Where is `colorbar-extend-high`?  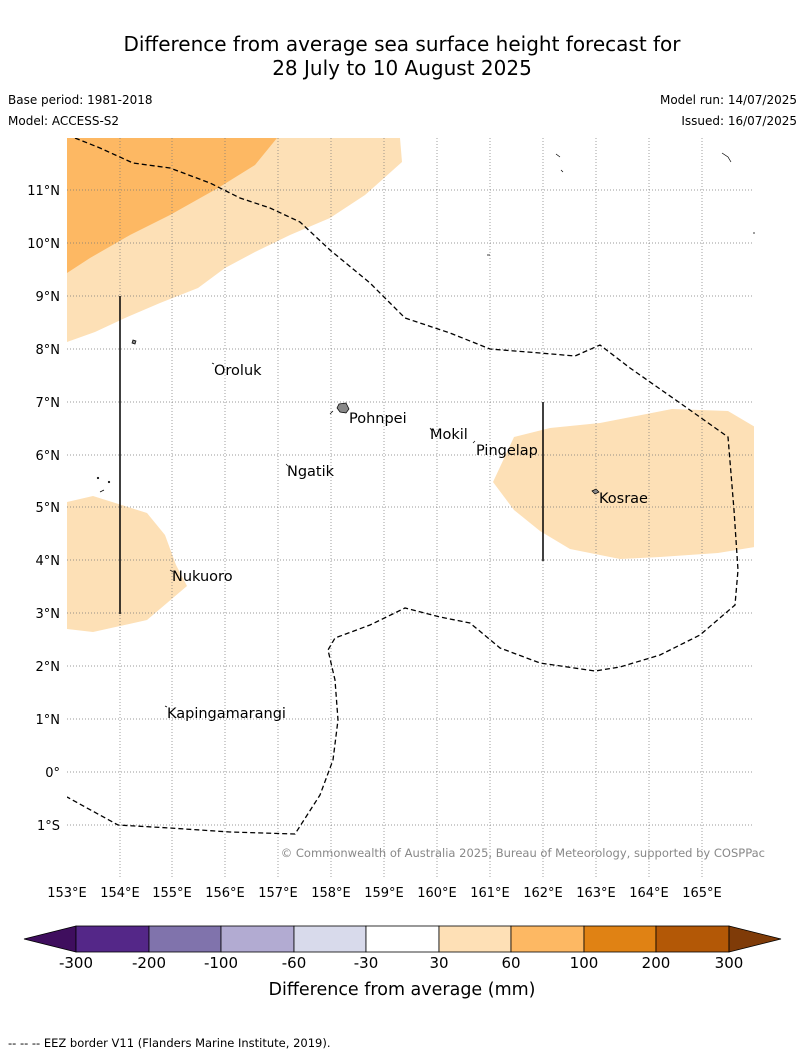
colorbar-extend-high is located at coordinates (755, 939).